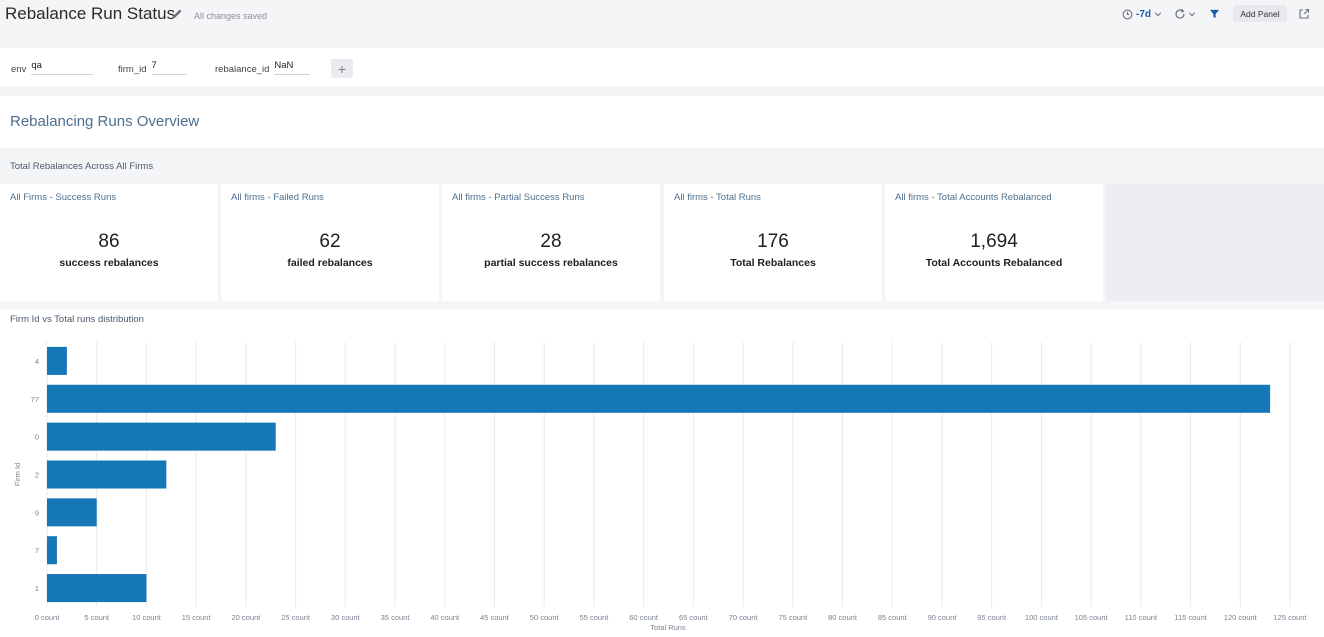 This screenshot has width=1324, height=637. Describe the element at coordinates (37, 437) in the screenshot. I see `y-tick-label: 0` at that location.